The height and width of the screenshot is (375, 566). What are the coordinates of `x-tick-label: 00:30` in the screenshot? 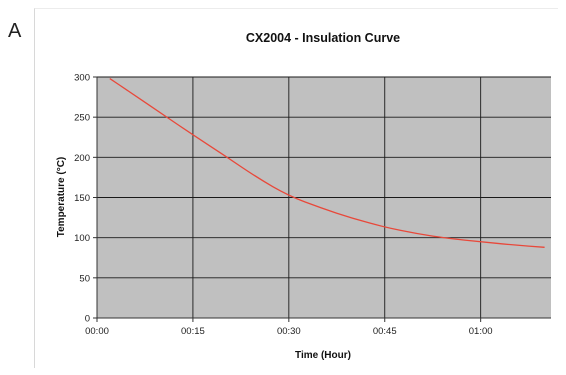 It's located at (289, 331).